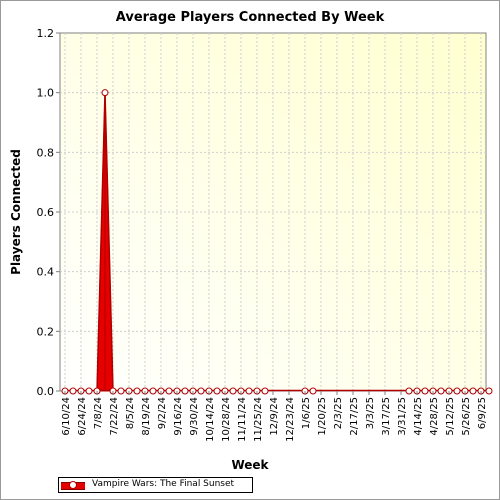  Describe the element at coordinates (466, 416) in the screenshot. I see `x-tick-label: 5/26/25` at that location.